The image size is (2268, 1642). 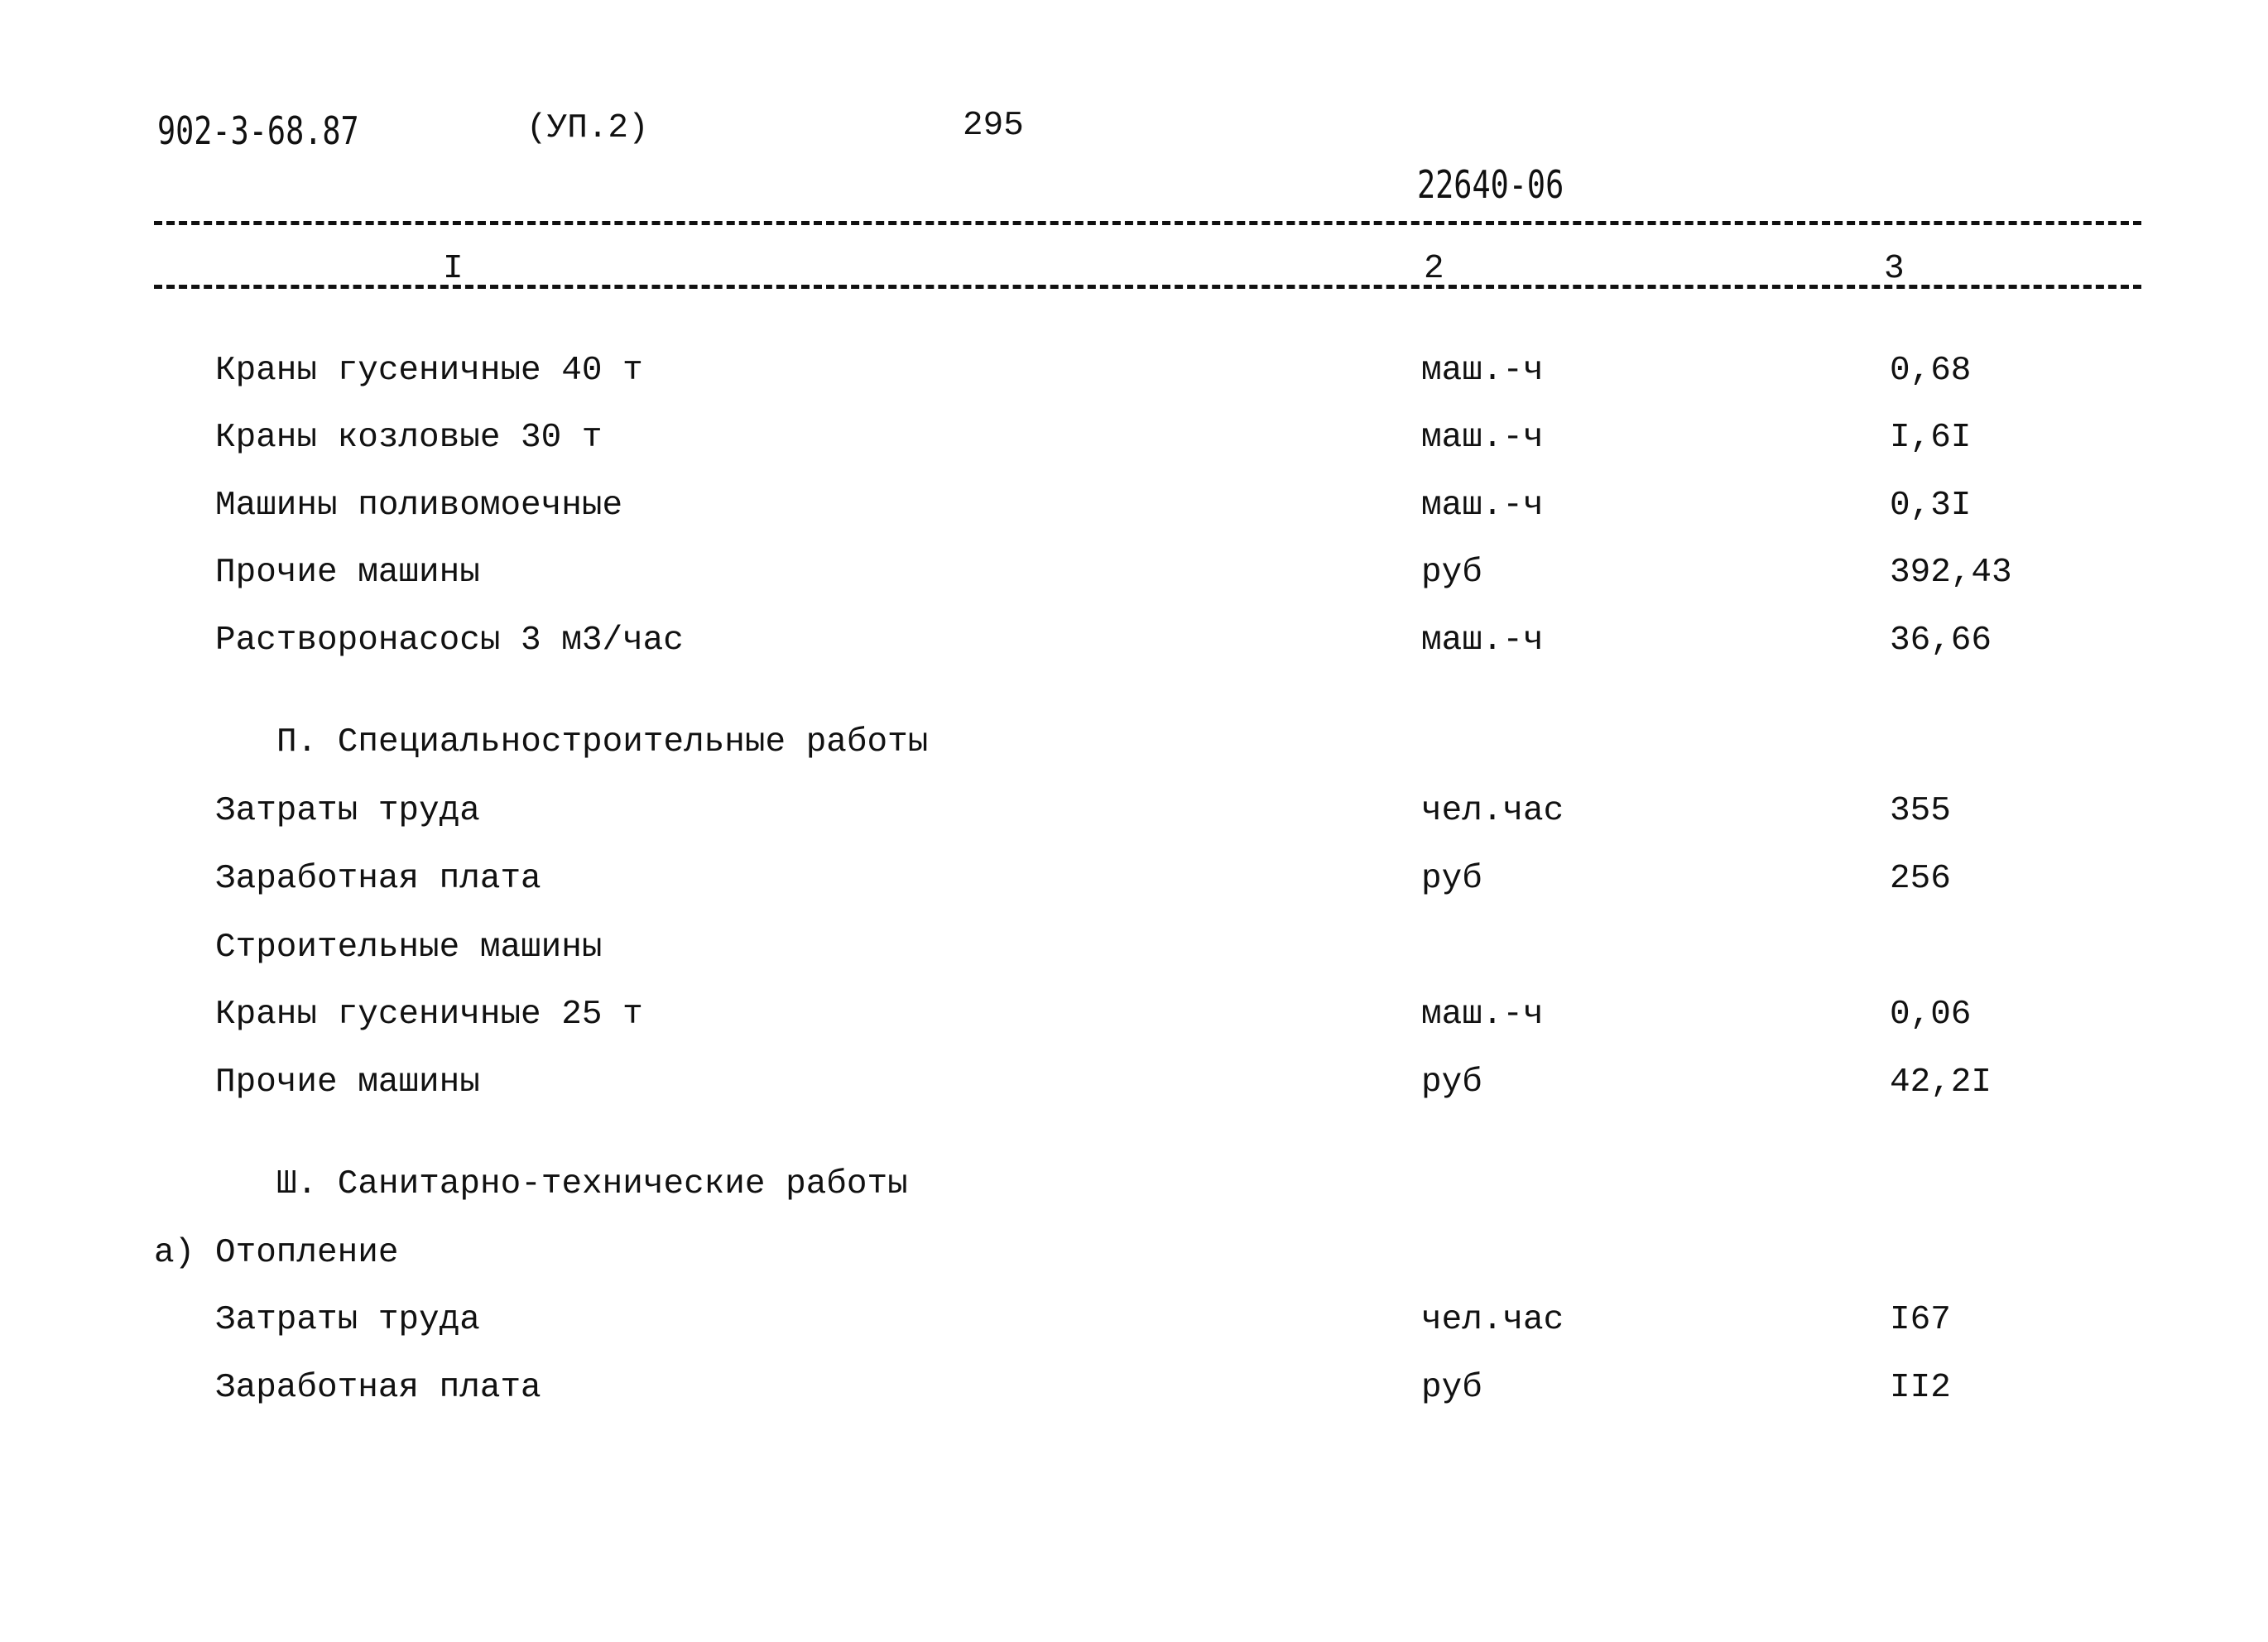 What do you see at coordinates (174, 1253) in the screenshot?
I see `row-prefix: а)` at bounding box center [174, 1253].